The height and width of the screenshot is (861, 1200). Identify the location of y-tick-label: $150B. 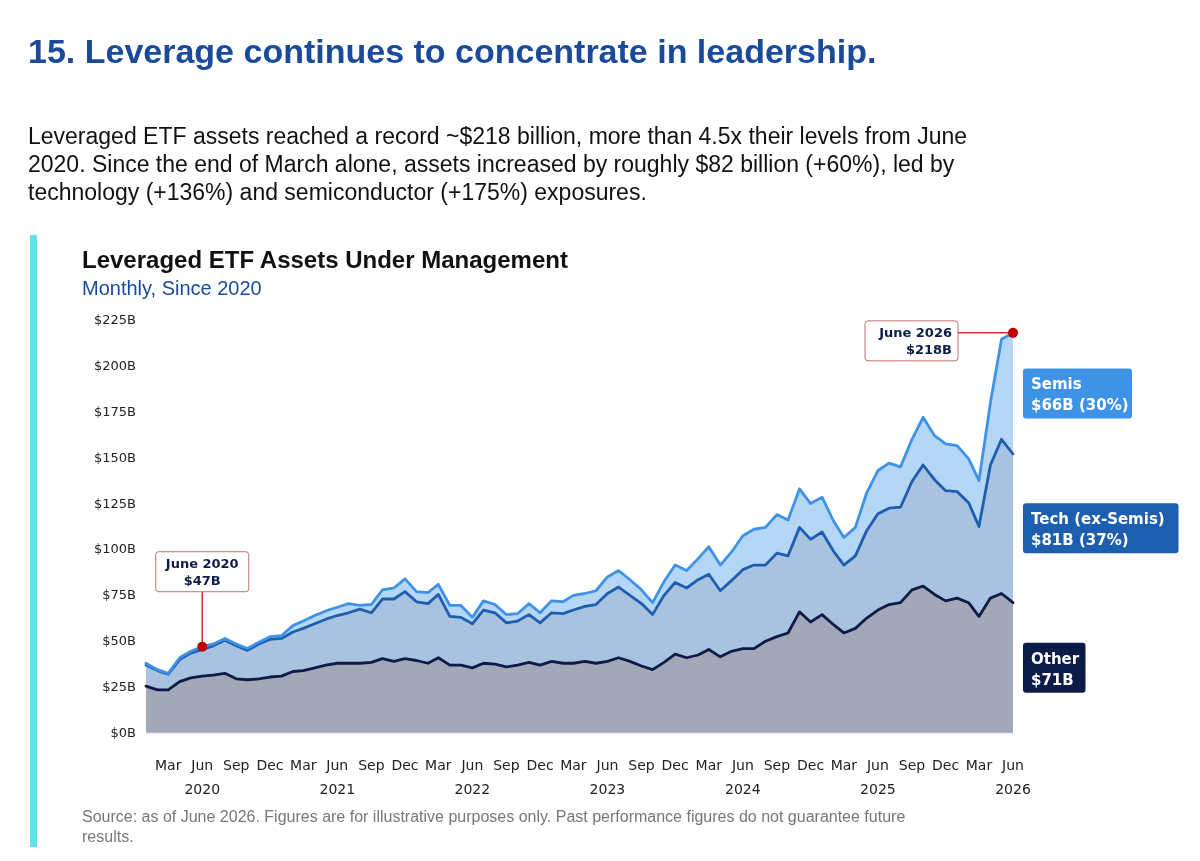
(114, 457).